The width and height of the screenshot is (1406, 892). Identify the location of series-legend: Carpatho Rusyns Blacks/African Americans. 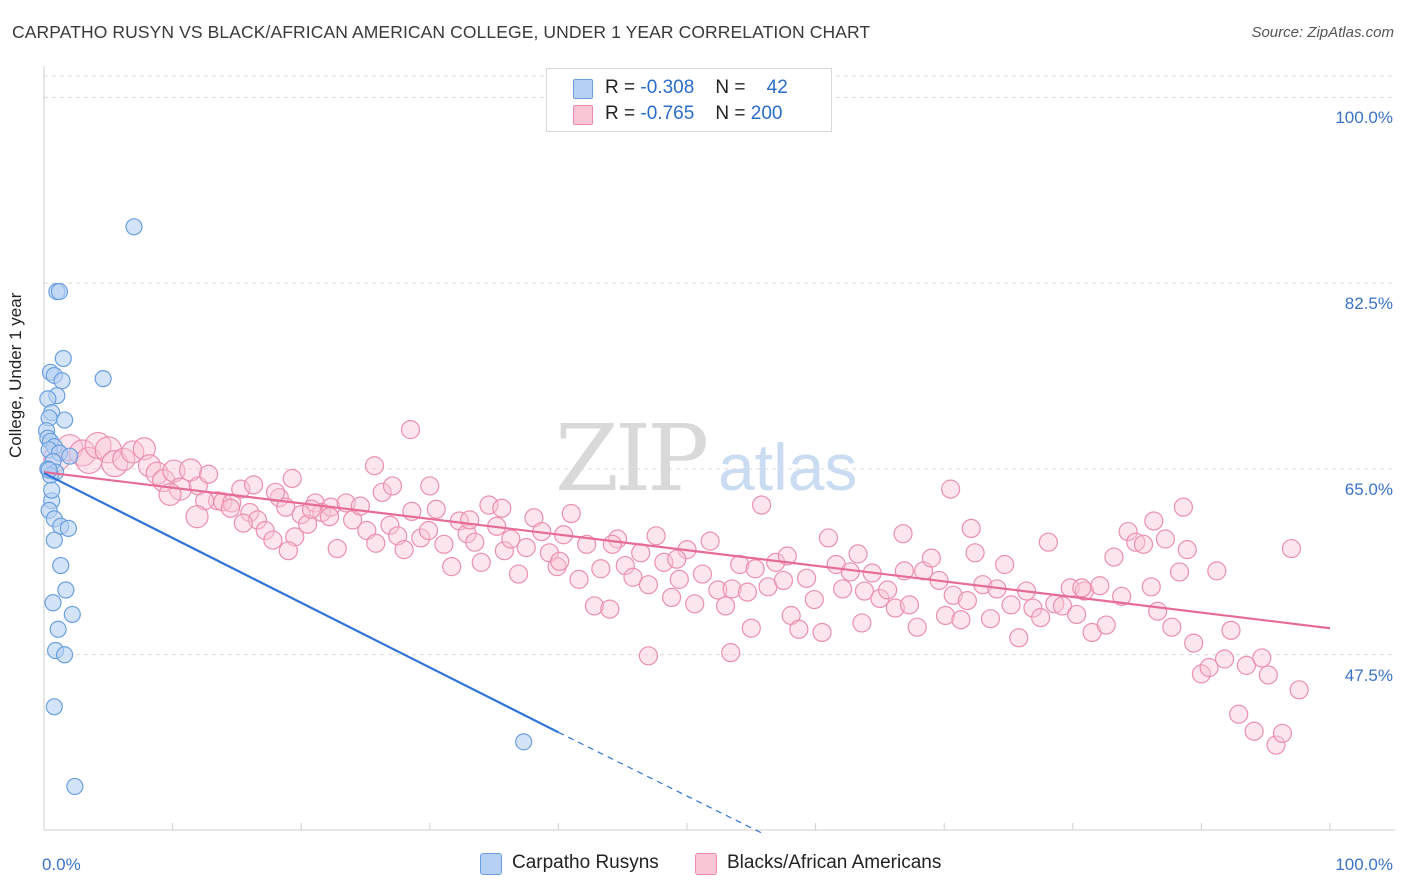
(703, 865).